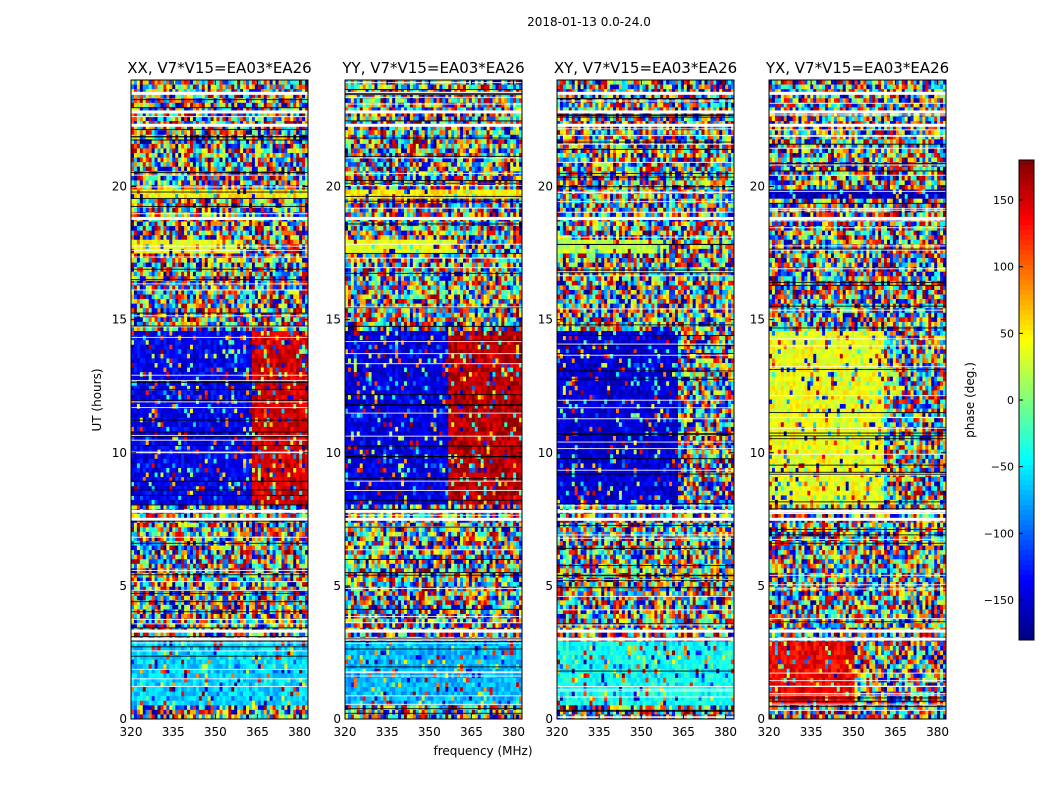 This screenshot has height=800, width=1050. Describe the element at coordinates (999, 533) in the screenshot. I see `colorbar-tick-label: −100` at that location.